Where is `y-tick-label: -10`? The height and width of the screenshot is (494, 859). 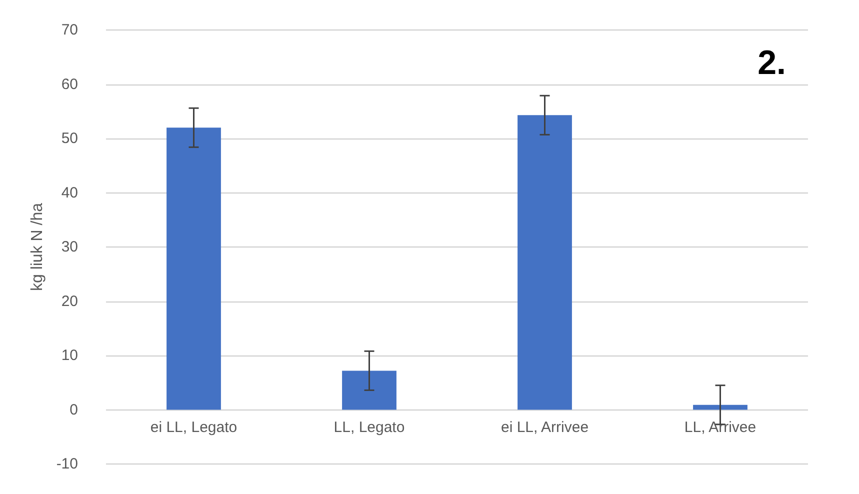 y-tick-label: -10 is located at coordinates (67, 464).